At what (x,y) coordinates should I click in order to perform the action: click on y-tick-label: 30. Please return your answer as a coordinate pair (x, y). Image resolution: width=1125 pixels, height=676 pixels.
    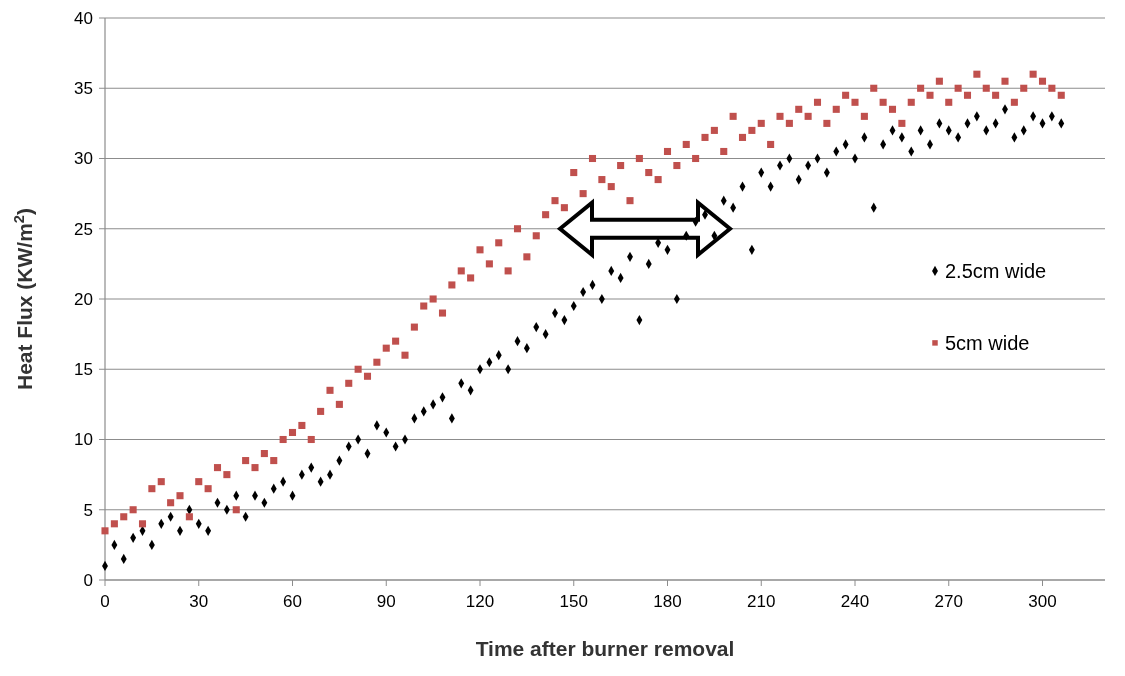
    Looking at the image, I should click on (83, 159).